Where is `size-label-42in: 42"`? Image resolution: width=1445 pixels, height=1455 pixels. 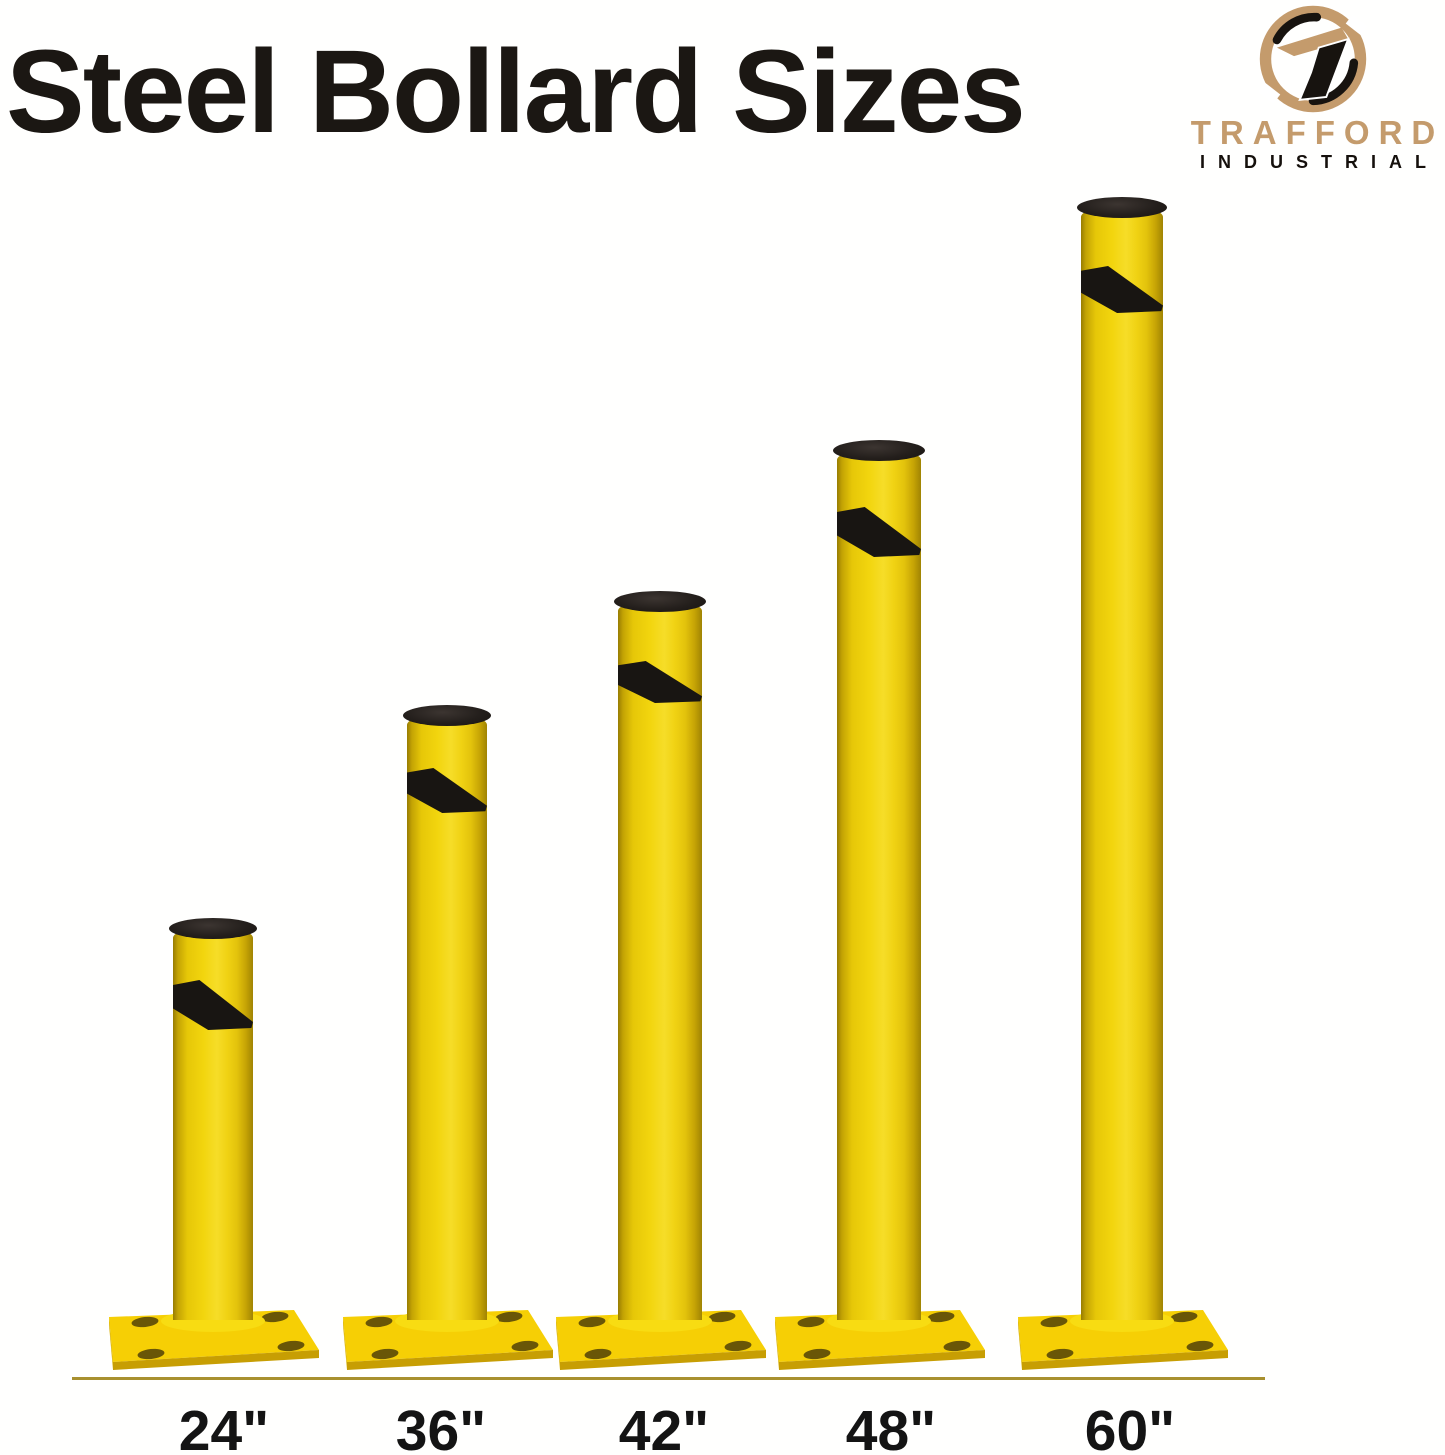
size-label-42in: 42" is located at coordinates (664, 1427).